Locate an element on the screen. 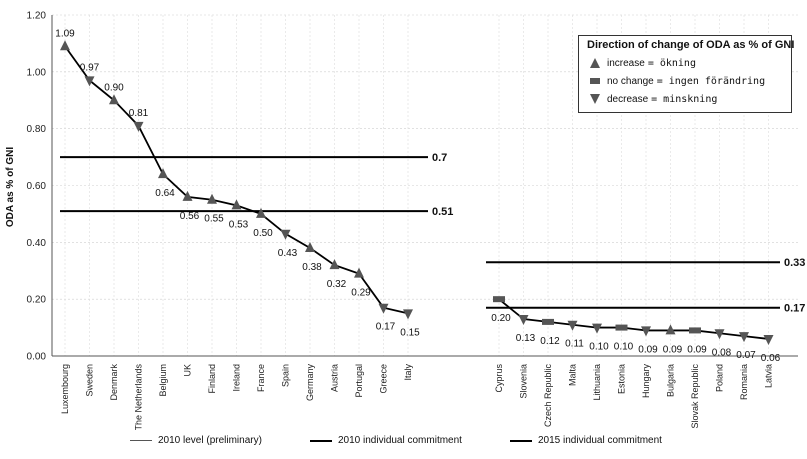 The image size is (807, 459). legend-item-increase: increase = ökning is located at coordinates (642, 63).